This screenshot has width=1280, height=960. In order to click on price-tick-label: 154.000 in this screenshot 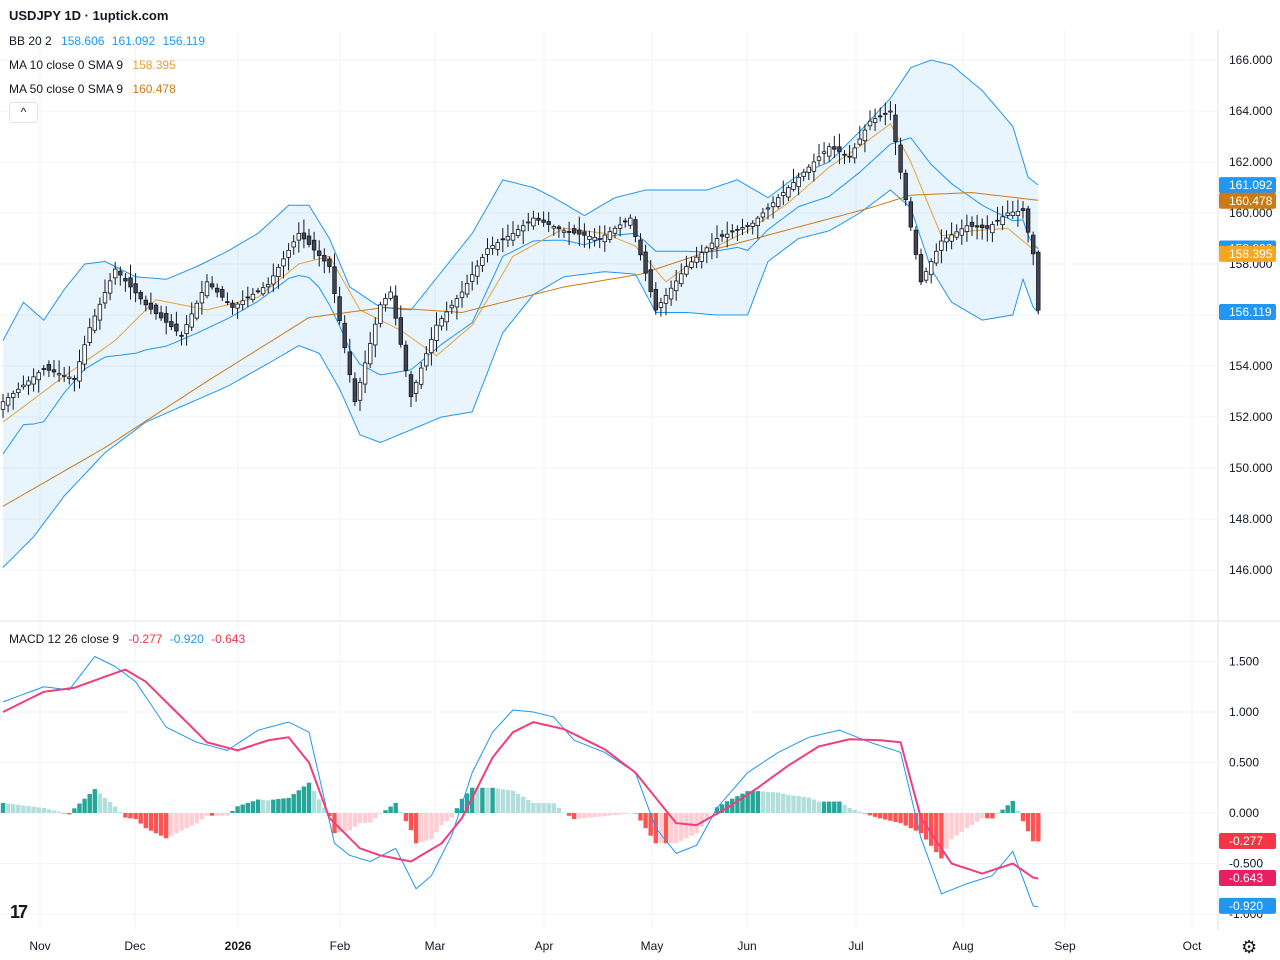, I will do `click(1251, 366)`.